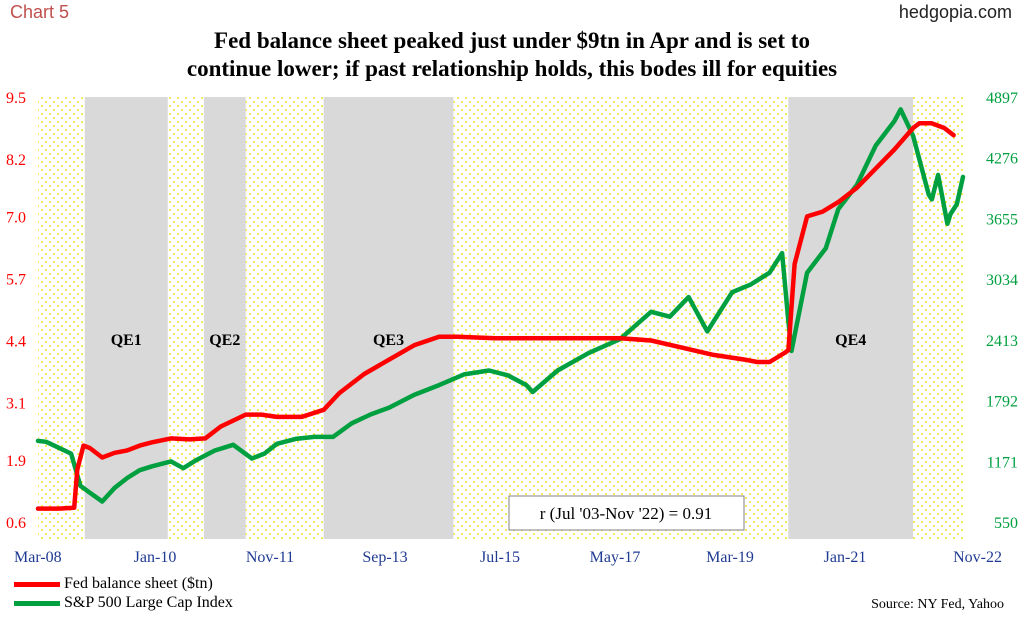  What do you see at coordinates (851, 318) in the screenshot?
I see `shaded-period-qe4` at bounding box center [851, 318].